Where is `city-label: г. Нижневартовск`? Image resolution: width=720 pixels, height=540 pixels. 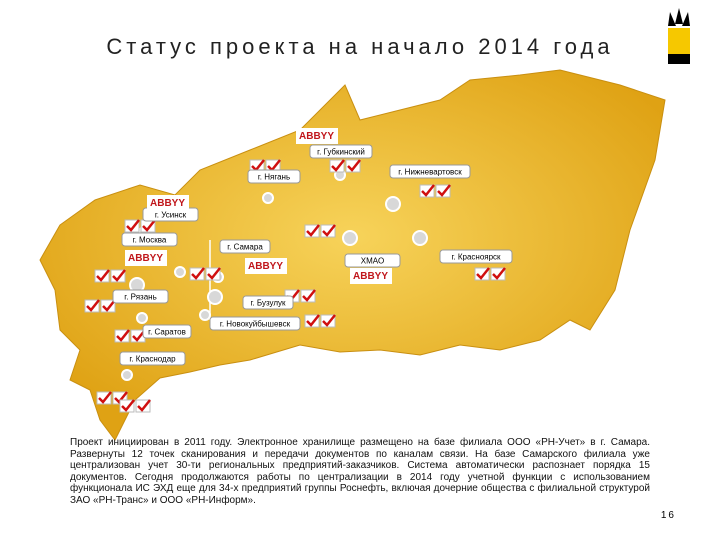 city-label: г. Нижневартовск is located at coordinates (430, 172).